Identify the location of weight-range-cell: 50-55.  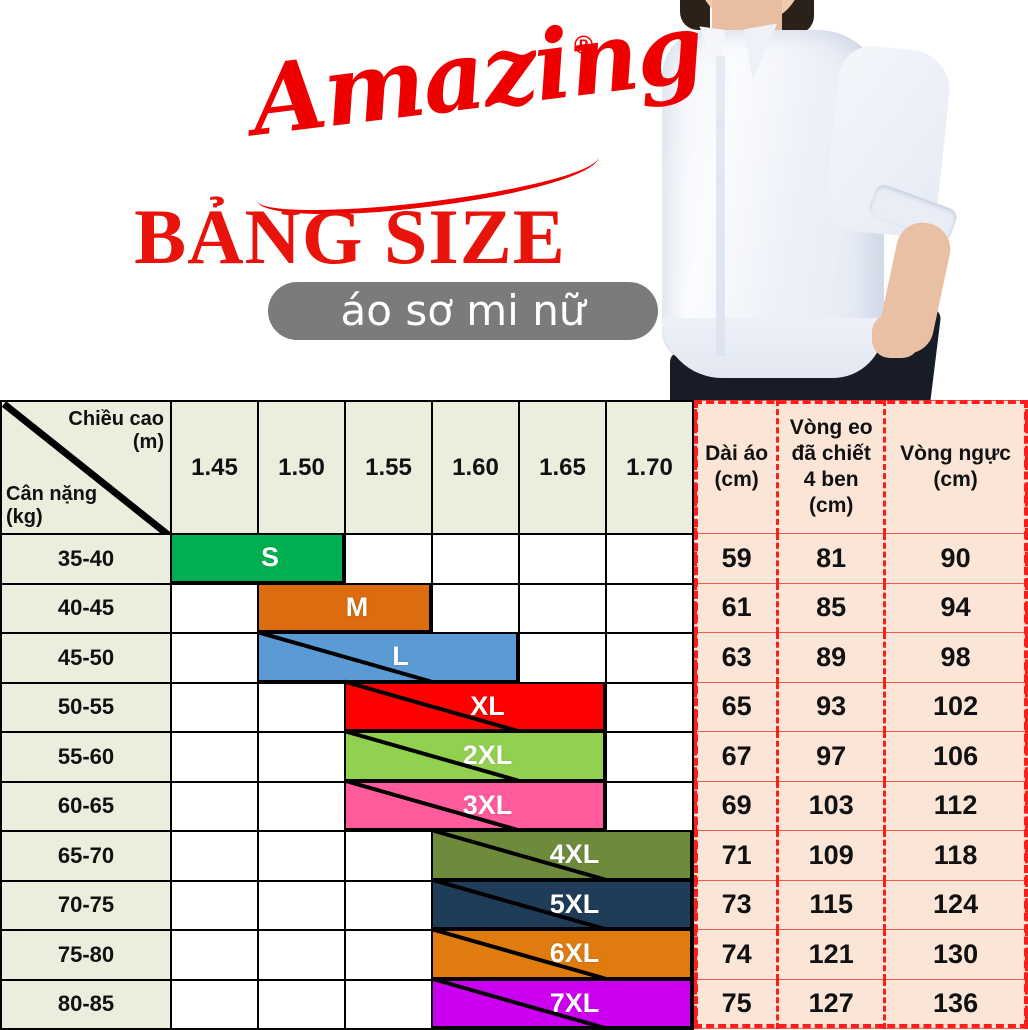
(86, 707).